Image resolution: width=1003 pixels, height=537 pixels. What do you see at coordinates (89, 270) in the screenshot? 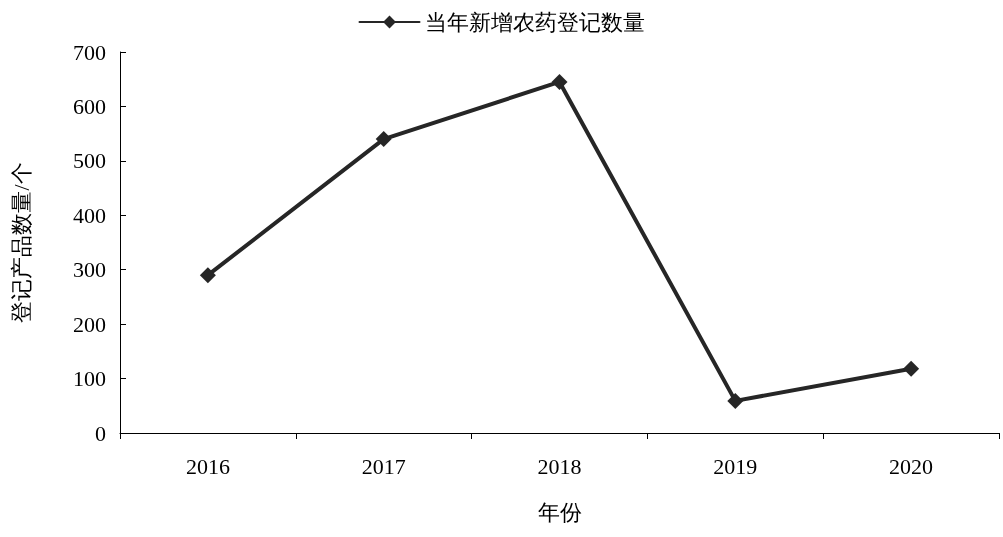
I see `y-tick-label: 300` at bounding box center [89, 270].